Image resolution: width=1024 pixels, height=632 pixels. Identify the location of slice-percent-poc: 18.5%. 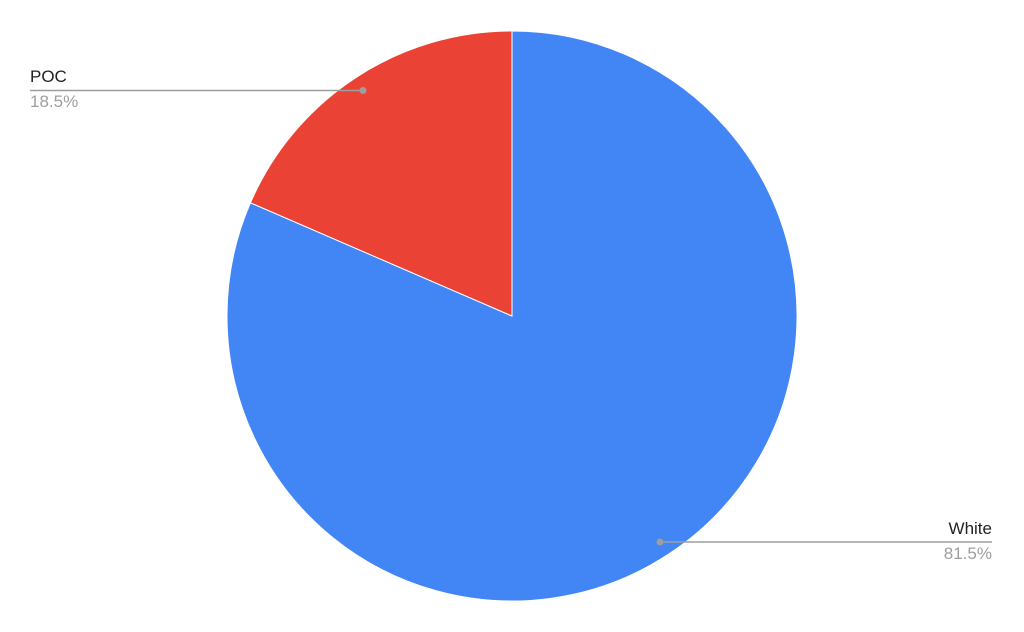
(54, 101).